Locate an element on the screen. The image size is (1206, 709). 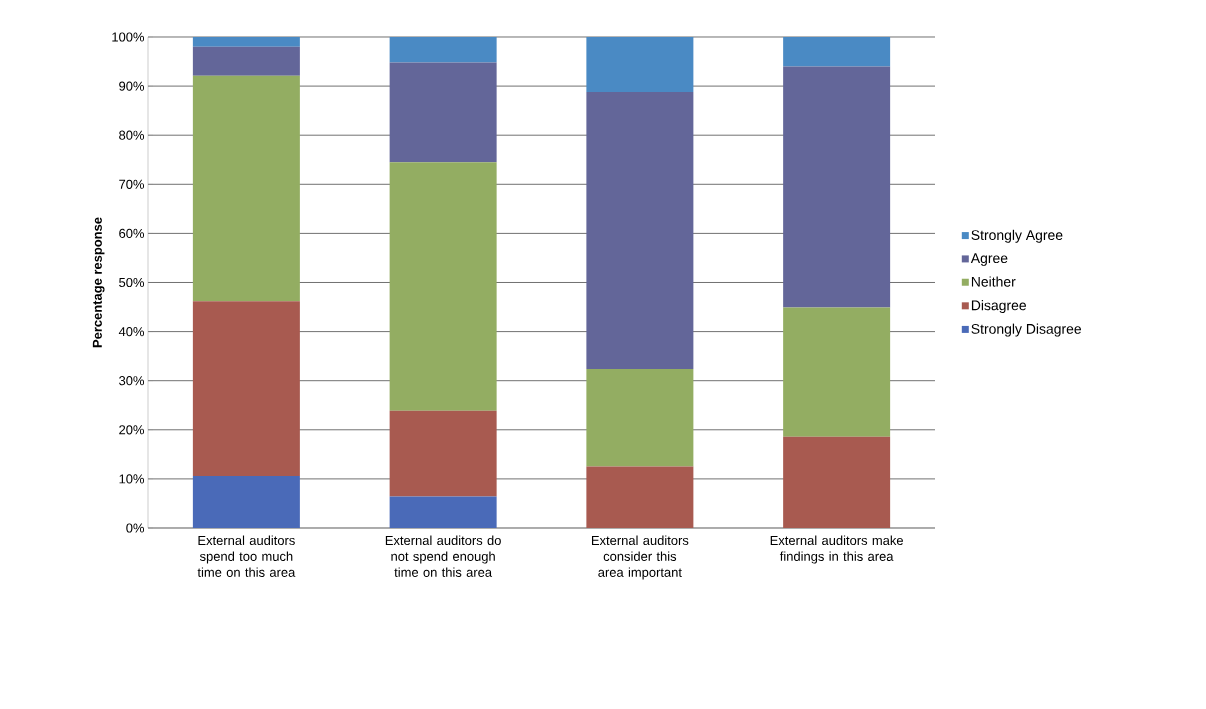
y-tick-label: 10% is located at coordinates (132, 479).